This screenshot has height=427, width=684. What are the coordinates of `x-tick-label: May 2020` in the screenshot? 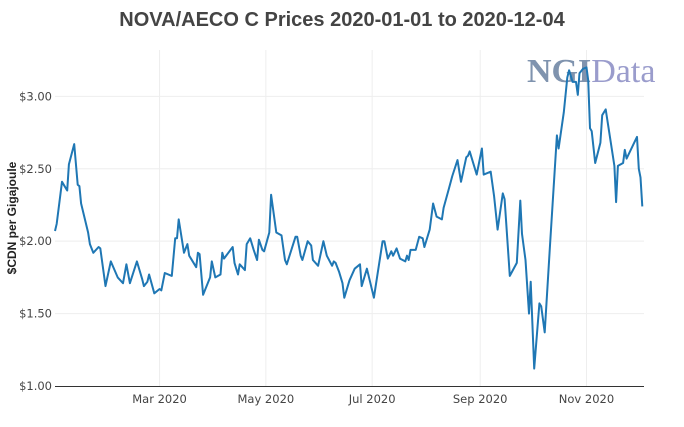 It's located at (266, 399).